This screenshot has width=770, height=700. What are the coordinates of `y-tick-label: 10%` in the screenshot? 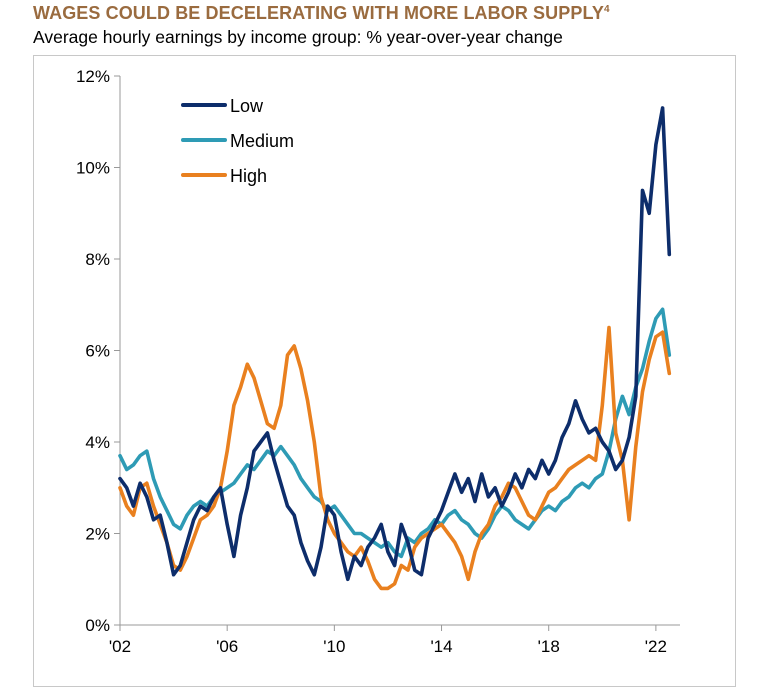 It's located at (93, 168).